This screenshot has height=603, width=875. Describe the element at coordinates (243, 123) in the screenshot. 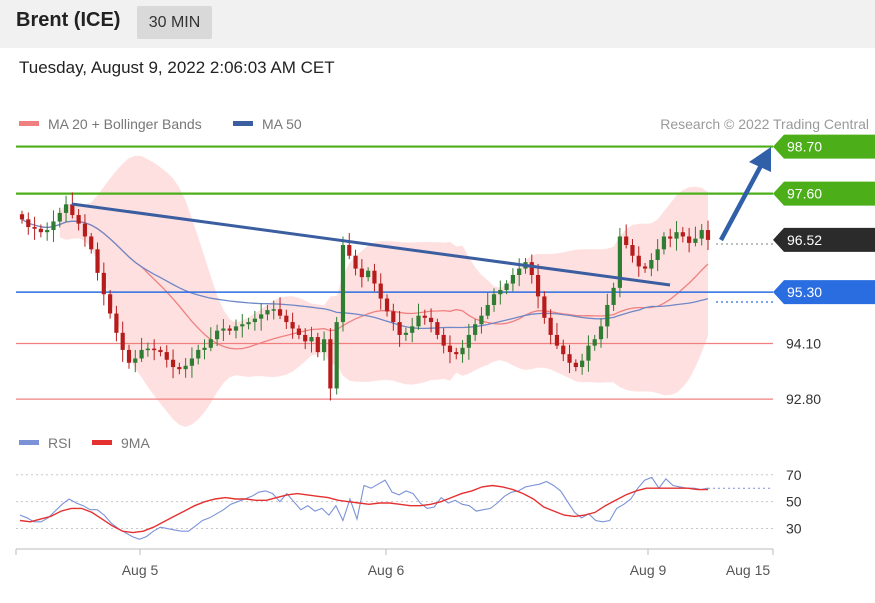

I see `ma50-legend-swatch` at that location.